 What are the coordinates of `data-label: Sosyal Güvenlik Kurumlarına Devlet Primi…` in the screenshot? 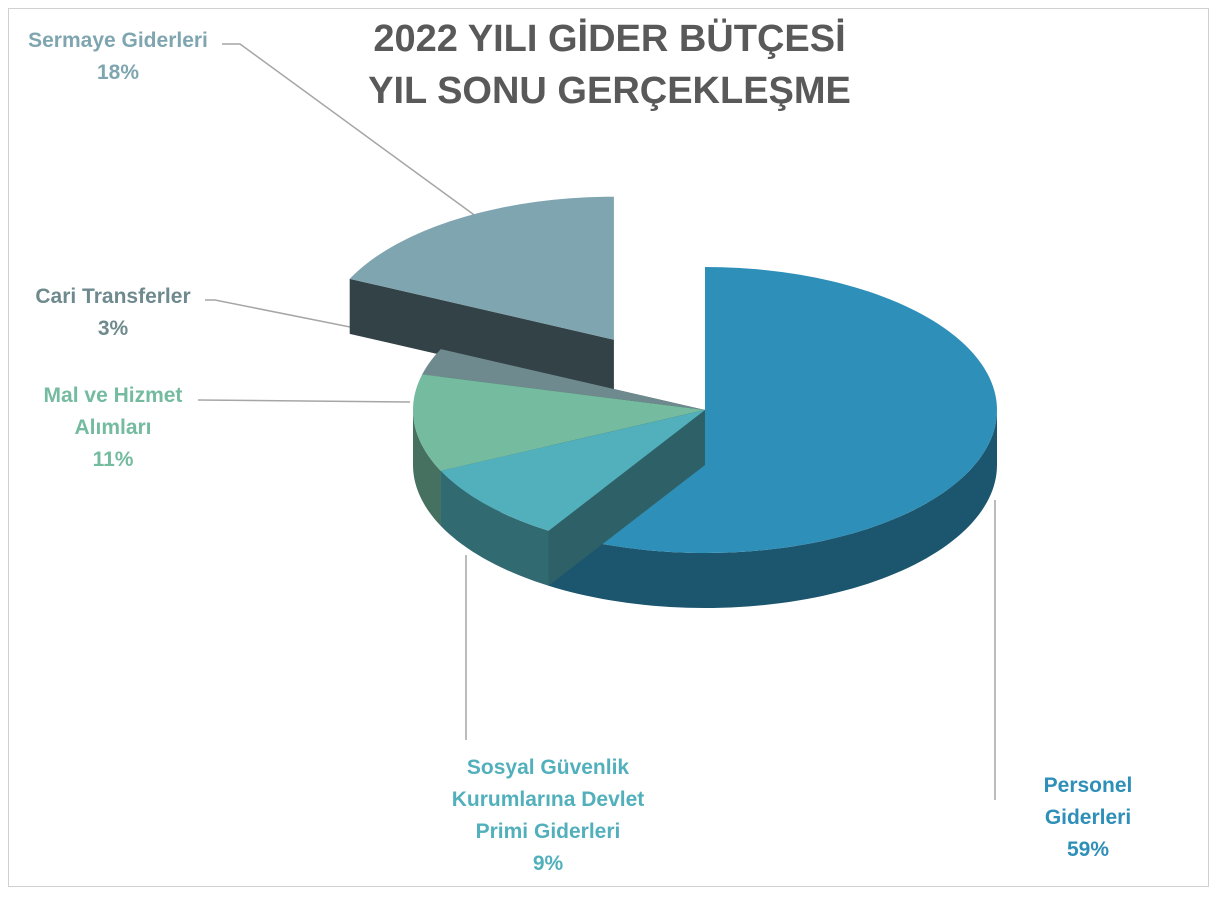 It's located at (548, 816).